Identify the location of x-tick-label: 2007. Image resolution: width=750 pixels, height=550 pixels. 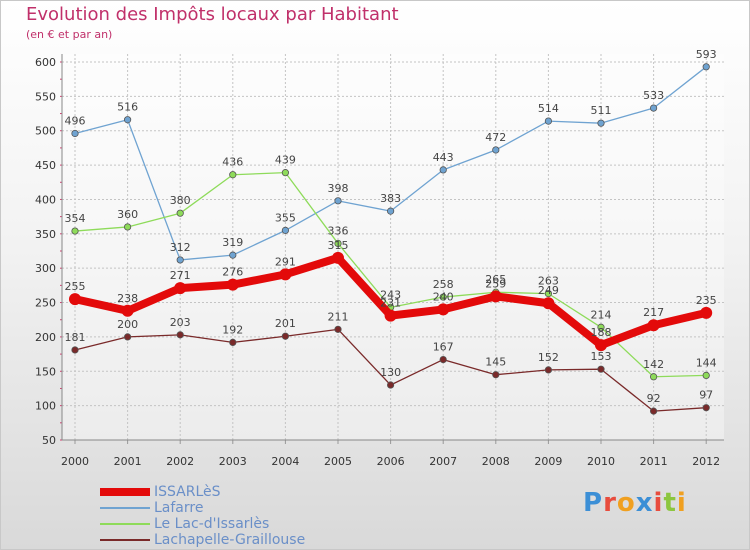
(443, 461).